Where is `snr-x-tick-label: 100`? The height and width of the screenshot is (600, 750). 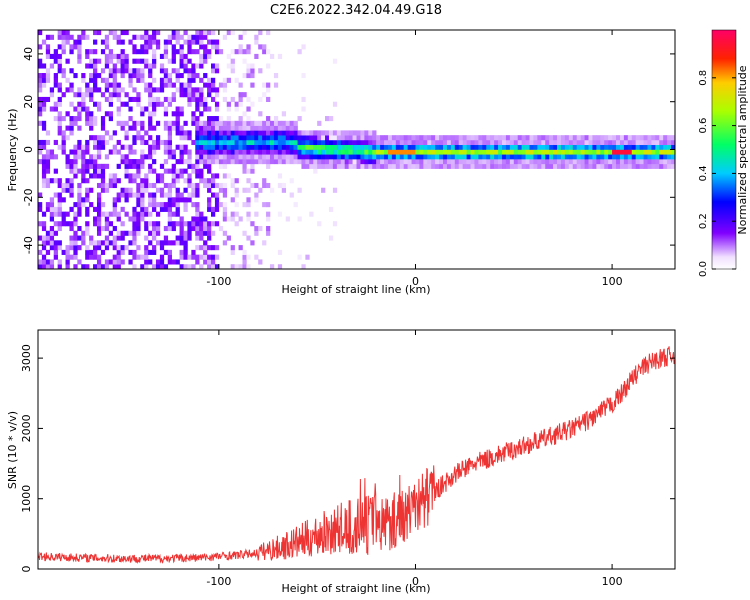 snr-x-tick-label: 100 is located at coordinates (612, 581).